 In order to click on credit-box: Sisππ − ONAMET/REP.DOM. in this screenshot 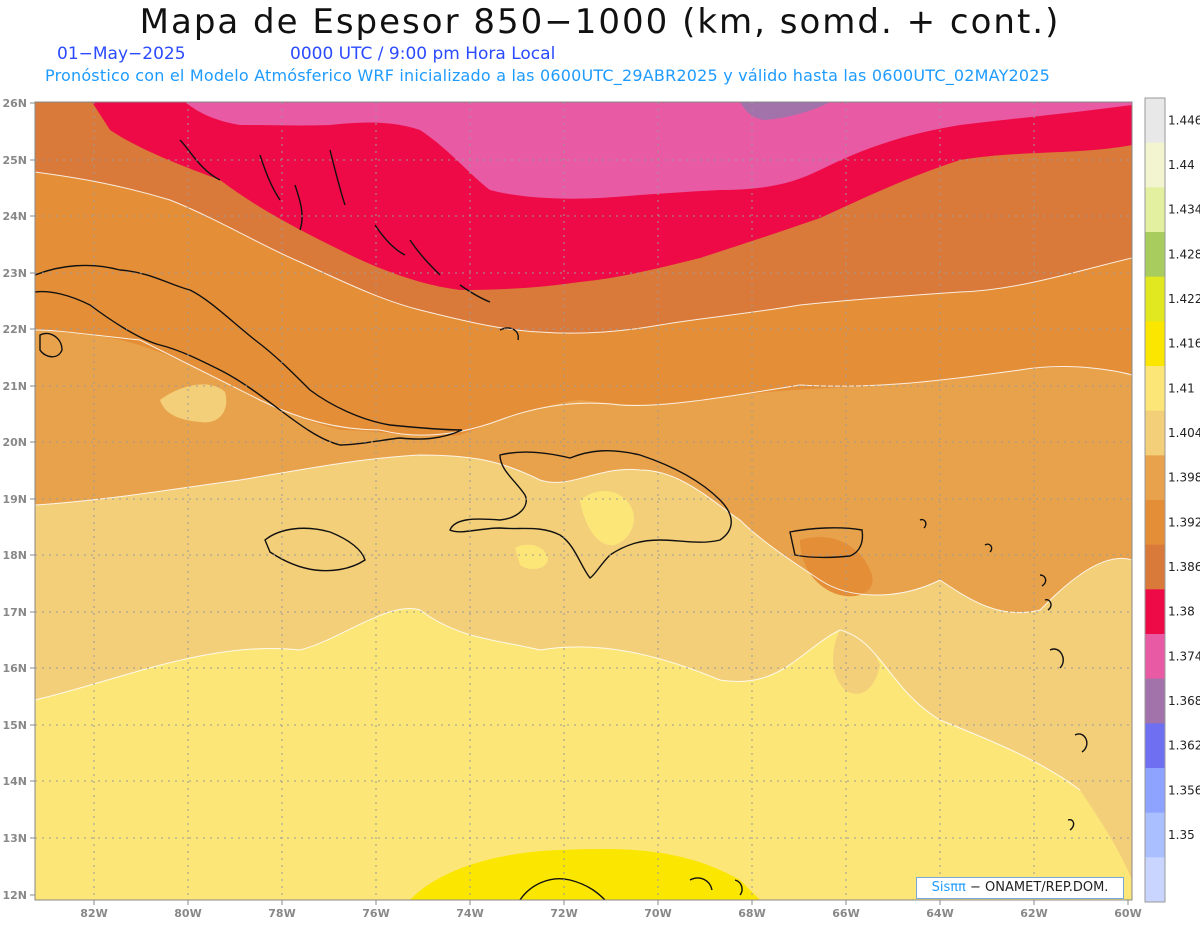, I will do `click(1020, 888)`.